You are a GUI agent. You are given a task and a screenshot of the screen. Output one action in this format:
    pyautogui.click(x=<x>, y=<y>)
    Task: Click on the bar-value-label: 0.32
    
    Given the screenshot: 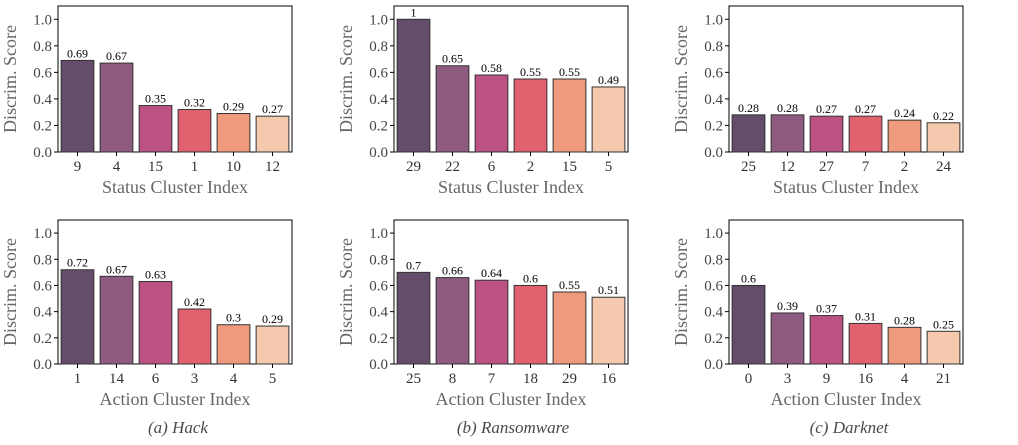 What is the action you would take?
    pyautogui.click(x=194, y=103)
    